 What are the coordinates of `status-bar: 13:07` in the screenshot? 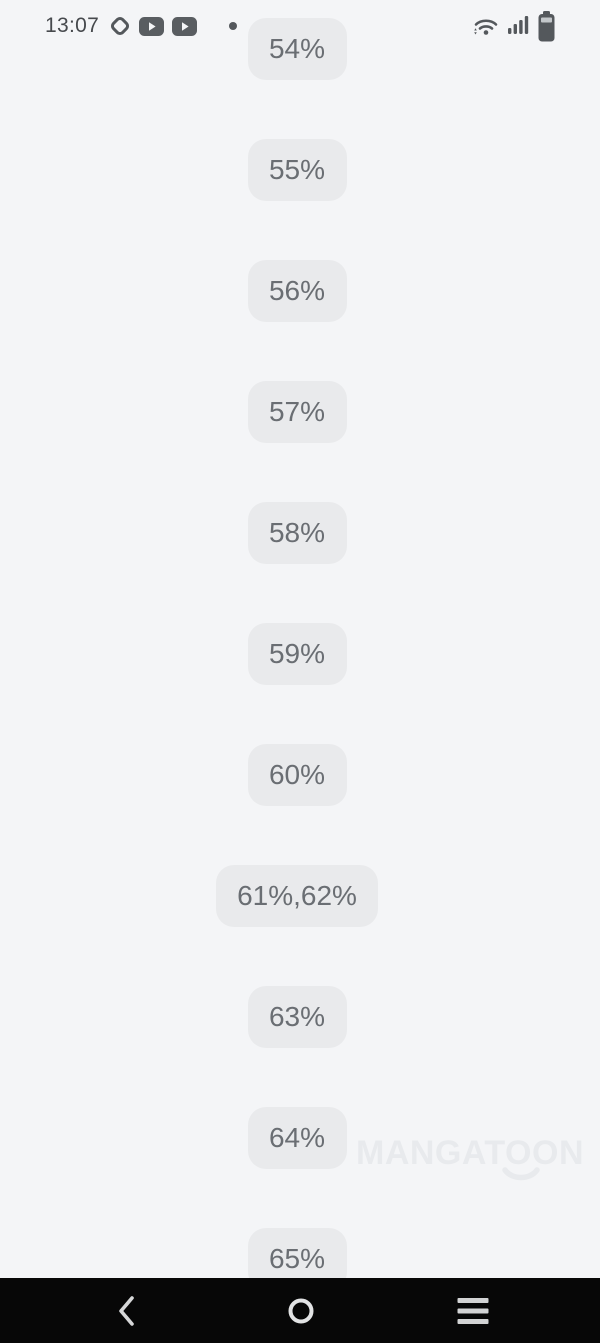 It's located at (300, 26).